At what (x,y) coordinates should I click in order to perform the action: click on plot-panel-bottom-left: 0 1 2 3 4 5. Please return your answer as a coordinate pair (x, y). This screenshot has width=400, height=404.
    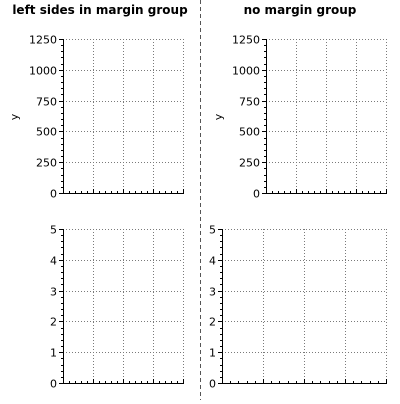
    Looking at the image, I should click on (117, 307).